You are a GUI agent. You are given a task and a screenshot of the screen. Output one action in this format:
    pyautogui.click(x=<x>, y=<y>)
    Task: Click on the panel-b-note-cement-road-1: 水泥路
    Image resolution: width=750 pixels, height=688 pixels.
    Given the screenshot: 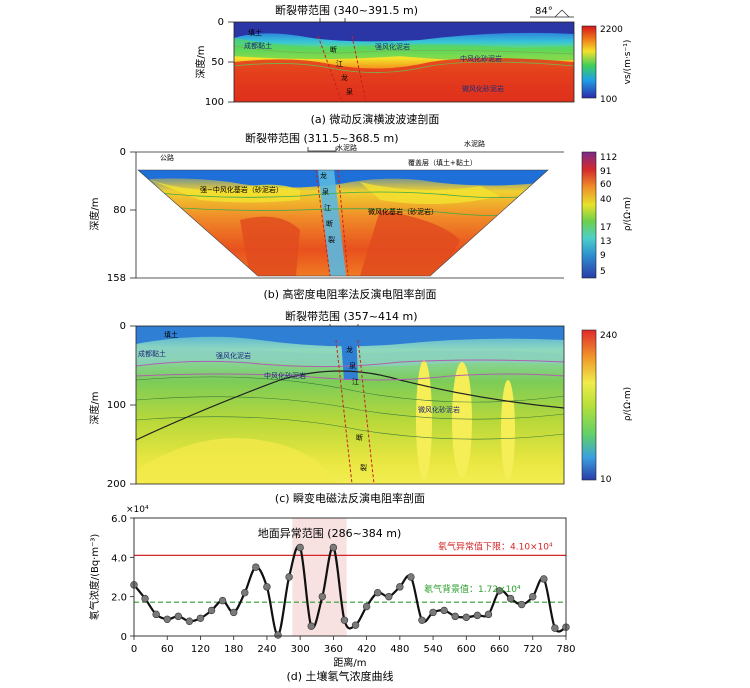 What is the action you would take?
    pyautogui.click(x=346, y=147)
    